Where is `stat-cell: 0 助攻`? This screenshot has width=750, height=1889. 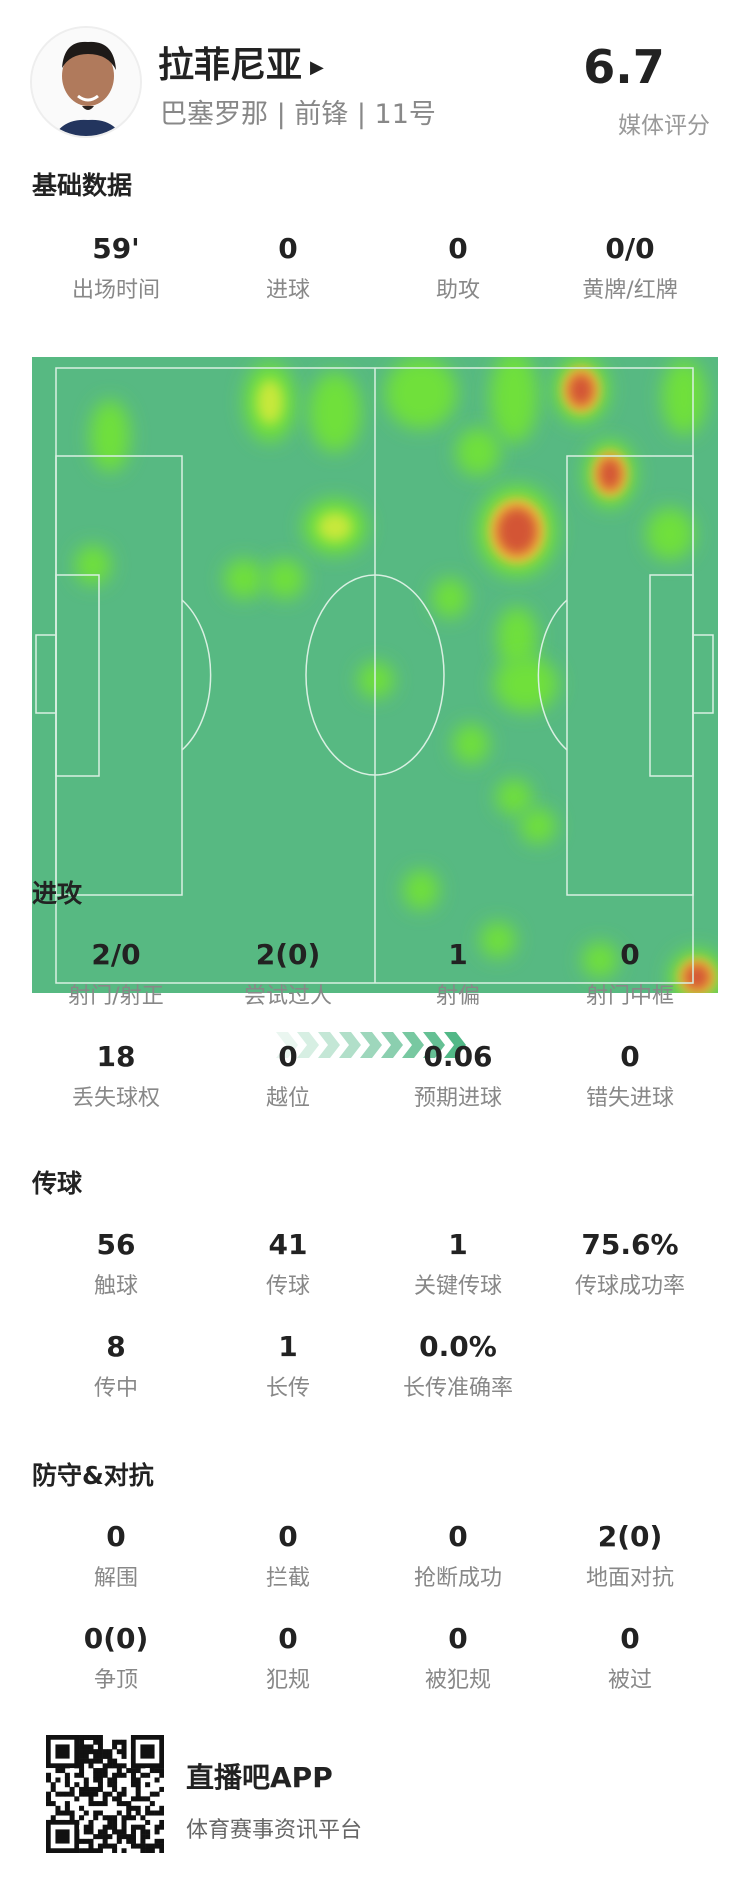
stat-cell: 0 助攻 is located at coordinates (458, 268).